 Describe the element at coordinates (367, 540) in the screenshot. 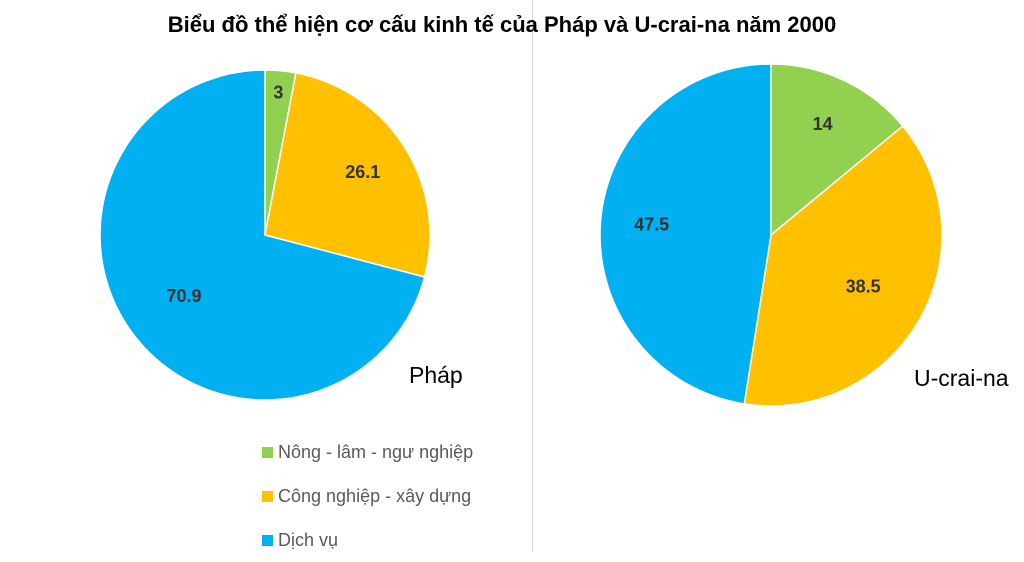

I see `legend-item-services: Dịch vụ` at that location.